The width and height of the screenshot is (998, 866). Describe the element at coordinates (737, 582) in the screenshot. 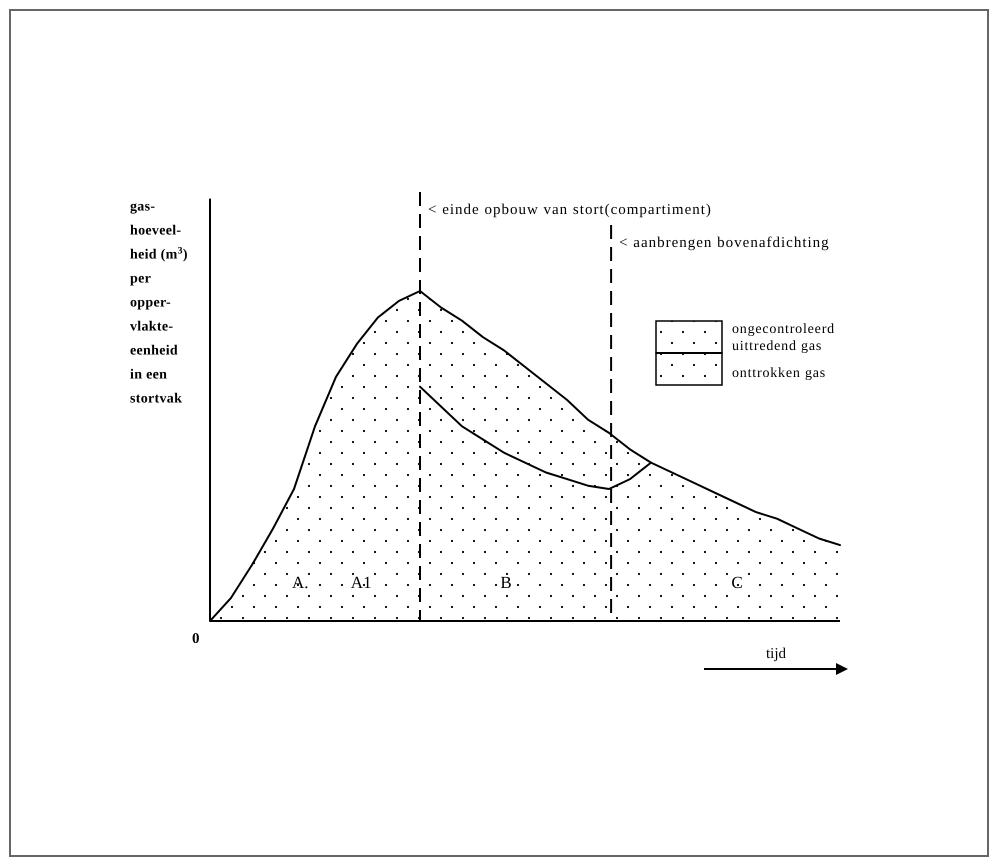

I see `annotation: C` at that location.